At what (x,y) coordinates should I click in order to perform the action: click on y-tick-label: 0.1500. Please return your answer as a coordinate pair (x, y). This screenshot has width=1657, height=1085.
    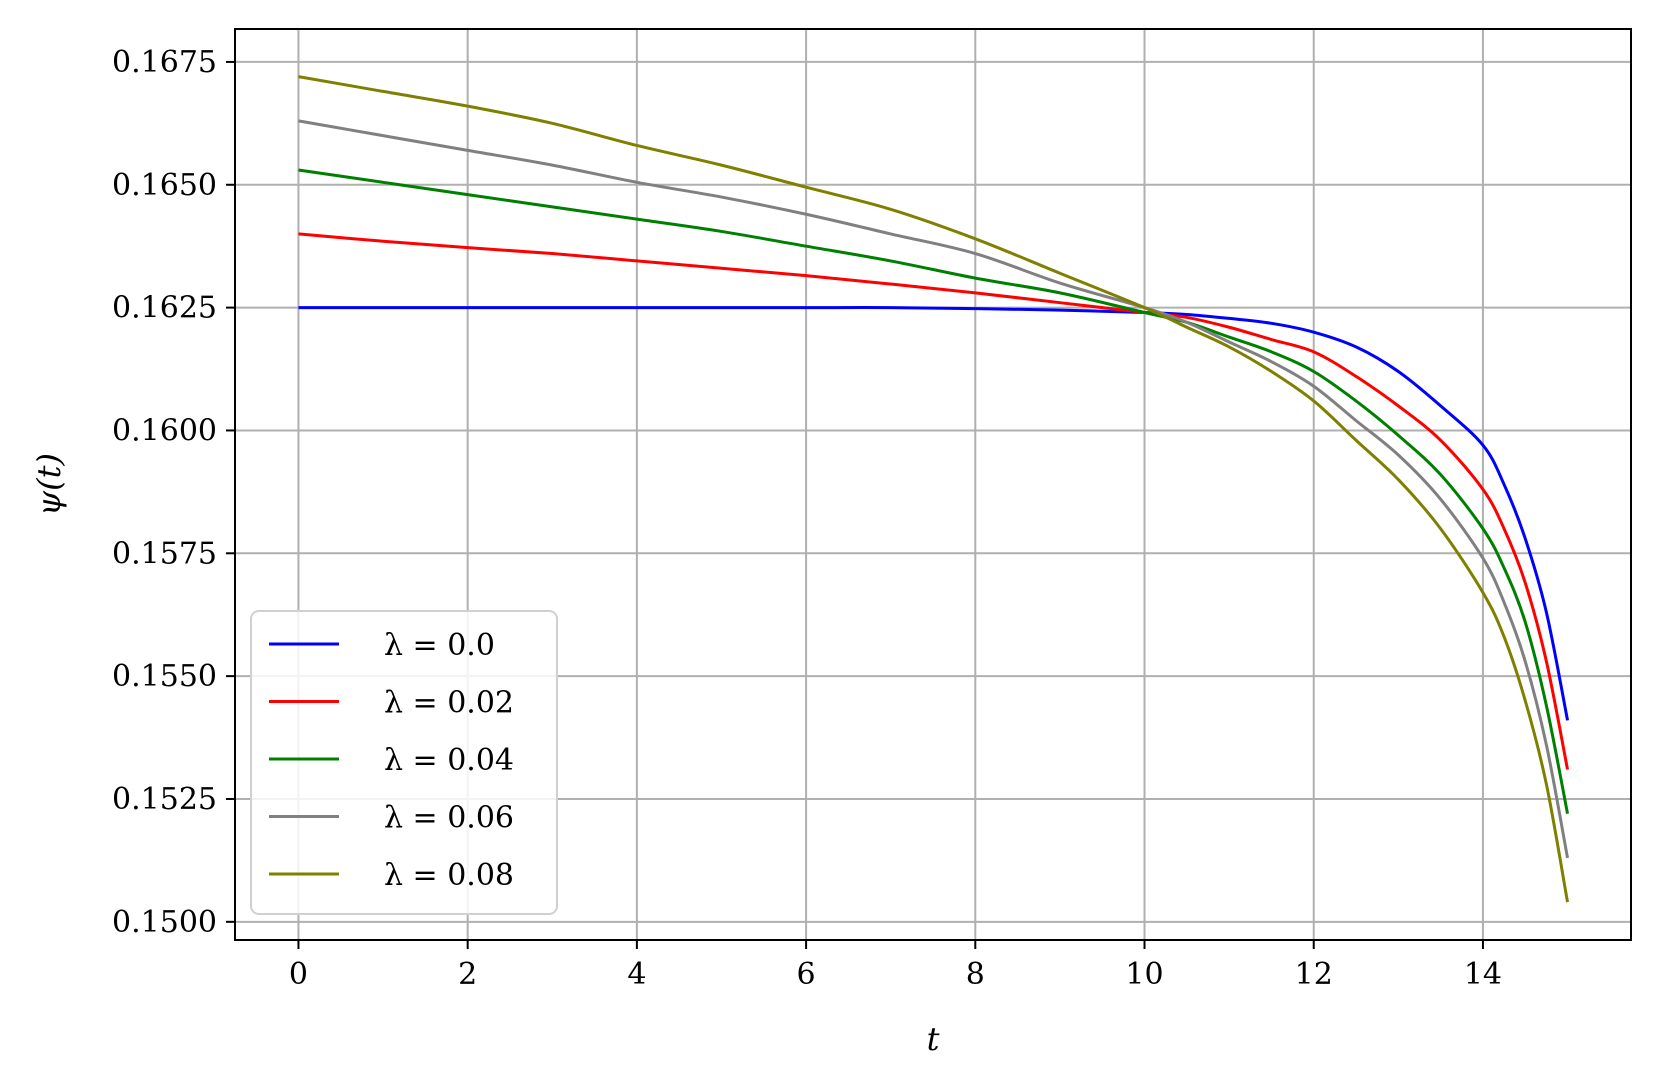
    Looking at the image, I should click on (164, 922).